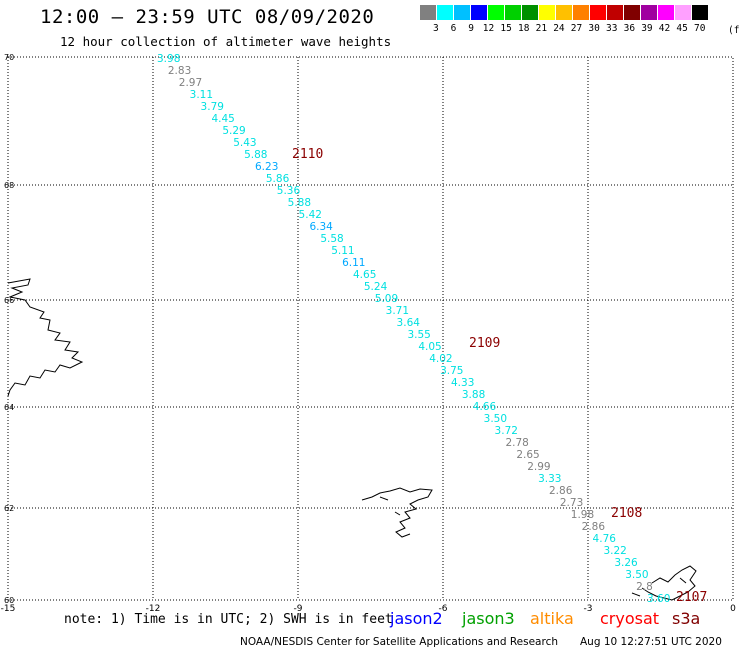  I want to click on legend-label: 36, so click(629, 28).